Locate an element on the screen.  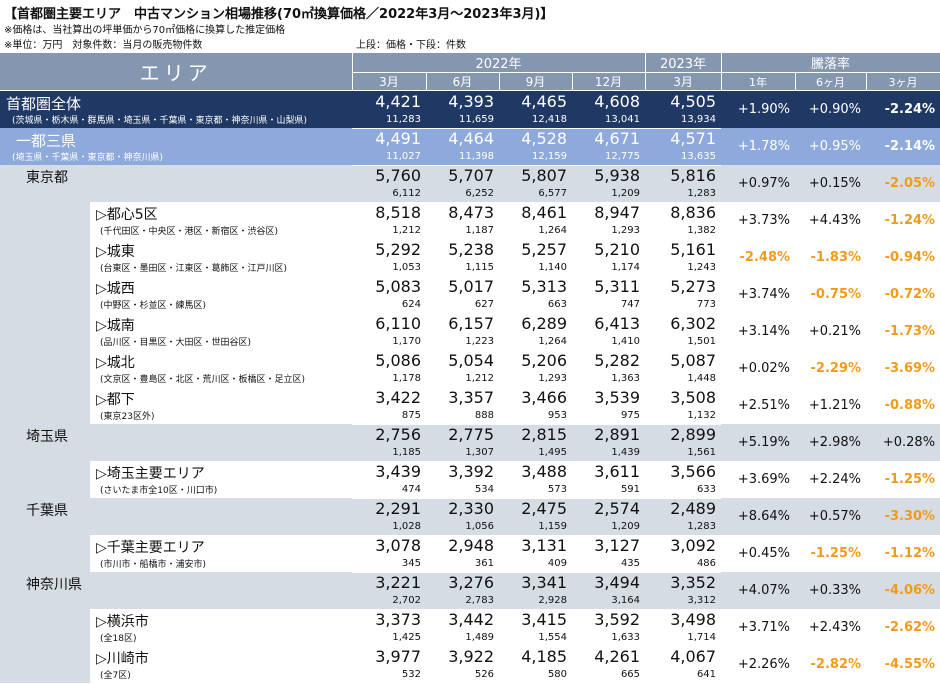
count-cell: 1,264 is located at coordinates (535, 232).